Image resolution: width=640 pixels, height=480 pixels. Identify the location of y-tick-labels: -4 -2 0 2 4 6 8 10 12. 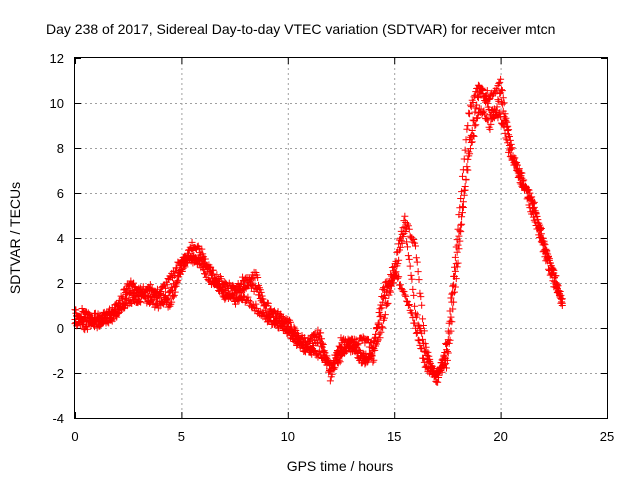
(57, 238).